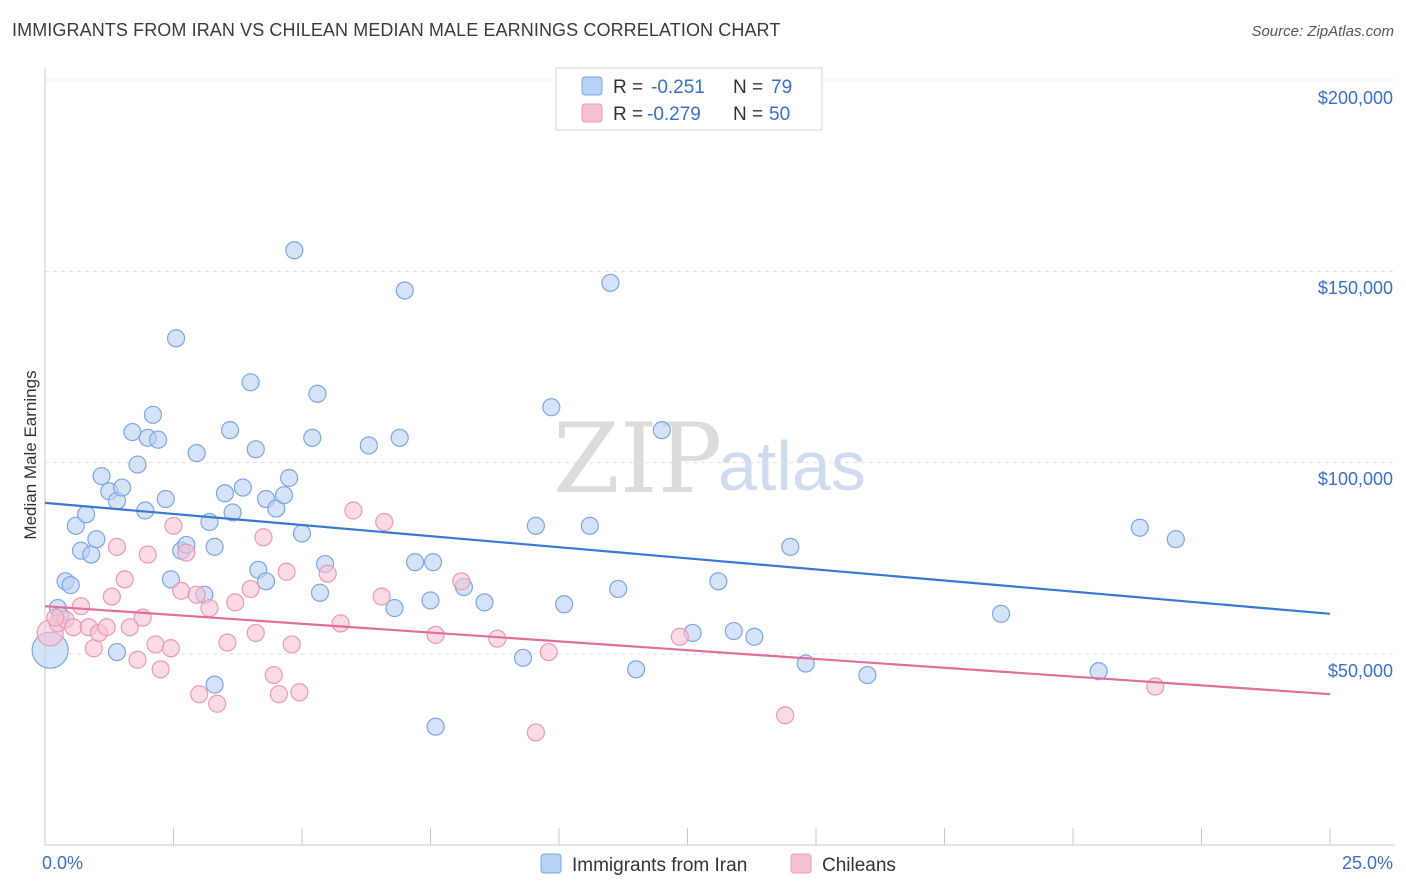 This screenshot has height=892, width=1406. Describe the element at coordinates (30, 454) in the screenshot. I see `y-axis-title: Median Male Earnings` at that location.